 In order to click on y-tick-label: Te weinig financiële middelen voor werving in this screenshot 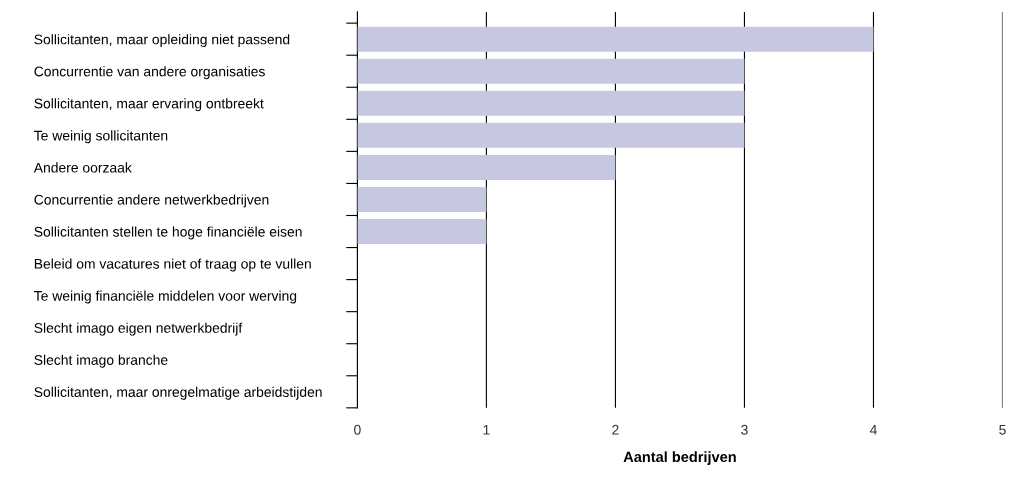, I will do `click(165, 297)`.